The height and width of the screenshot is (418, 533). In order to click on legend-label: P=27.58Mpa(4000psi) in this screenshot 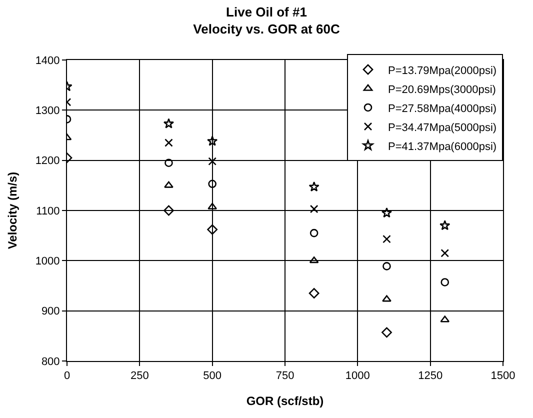, I will do `click(442, 108)`.